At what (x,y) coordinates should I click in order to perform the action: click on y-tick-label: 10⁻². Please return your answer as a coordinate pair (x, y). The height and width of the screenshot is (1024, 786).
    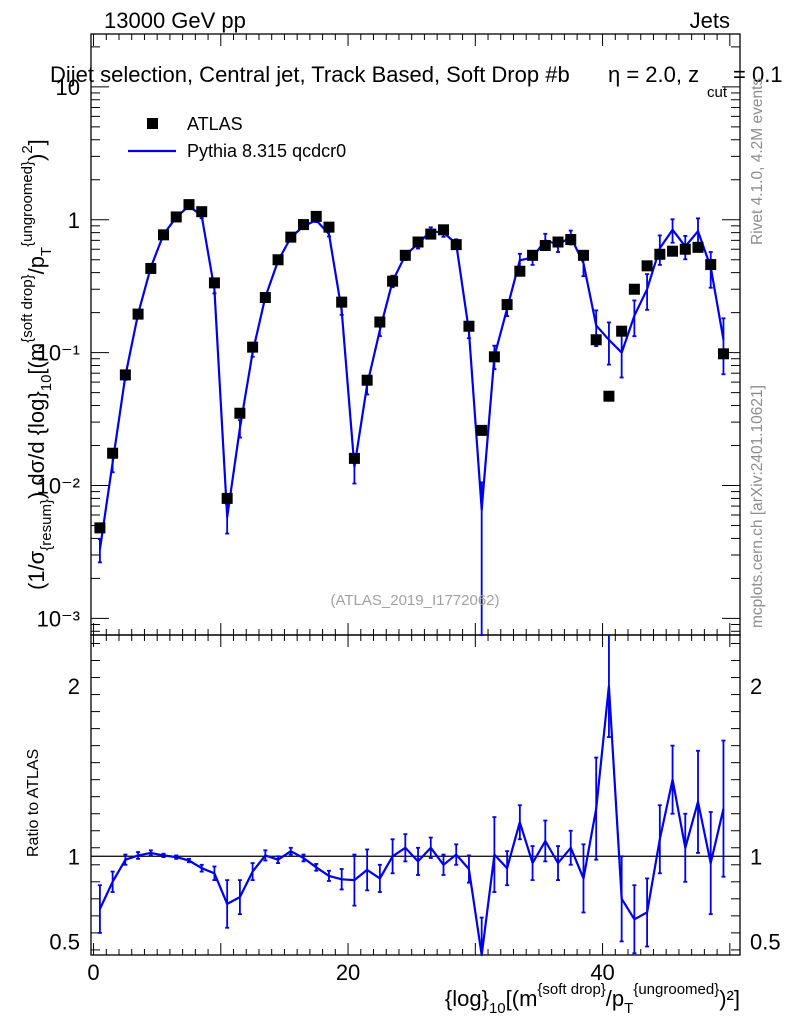
    Looking at the image, I should click on (58, 486).